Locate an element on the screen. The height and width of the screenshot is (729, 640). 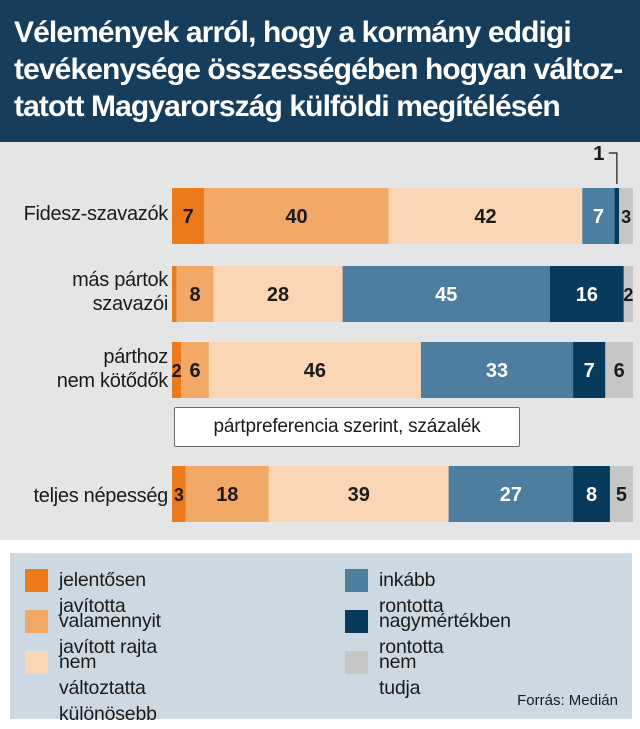
row-label-mas-partok: más pártok szavazói is located at coordinates (120, 292).